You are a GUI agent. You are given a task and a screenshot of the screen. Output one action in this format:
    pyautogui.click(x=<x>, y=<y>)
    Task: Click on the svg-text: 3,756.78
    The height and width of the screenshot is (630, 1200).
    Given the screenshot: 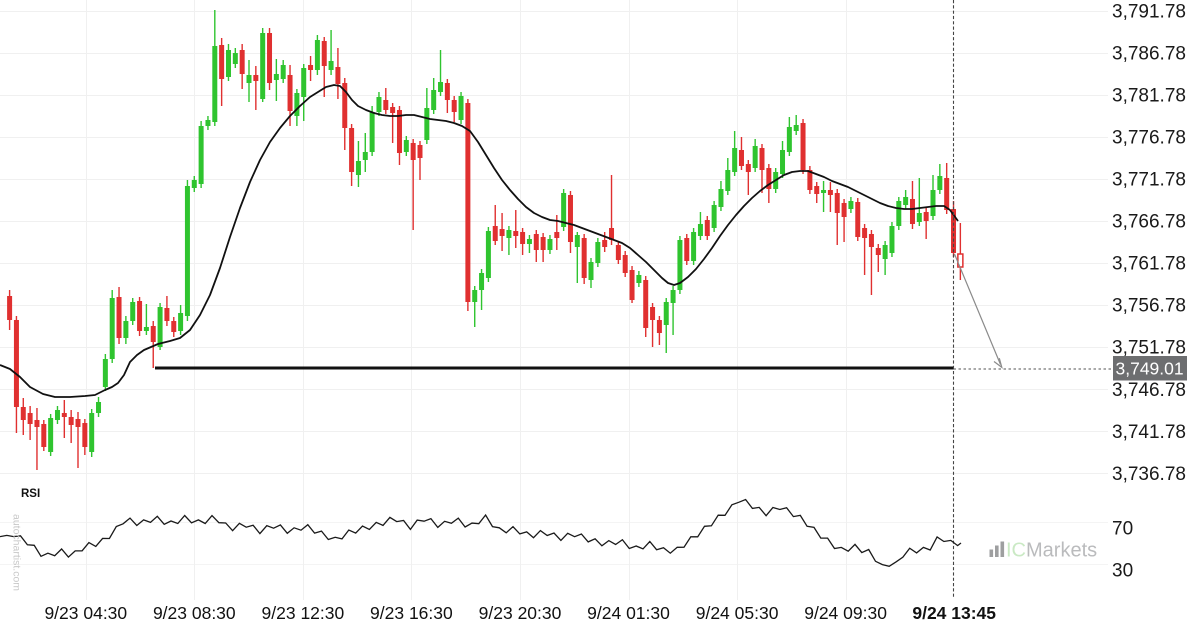 What is the action you would take?
    pyautogui.click(x=1149, y=306)
    